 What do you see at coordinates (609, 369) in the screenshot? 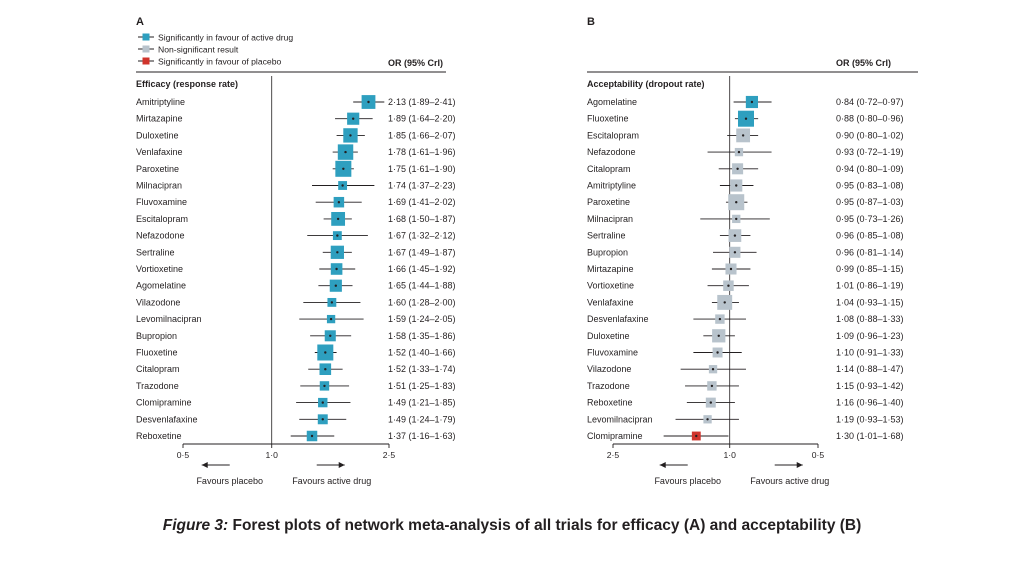
I see `panel-b-row-label: Vilazodone` at bounding box center [609, 369].